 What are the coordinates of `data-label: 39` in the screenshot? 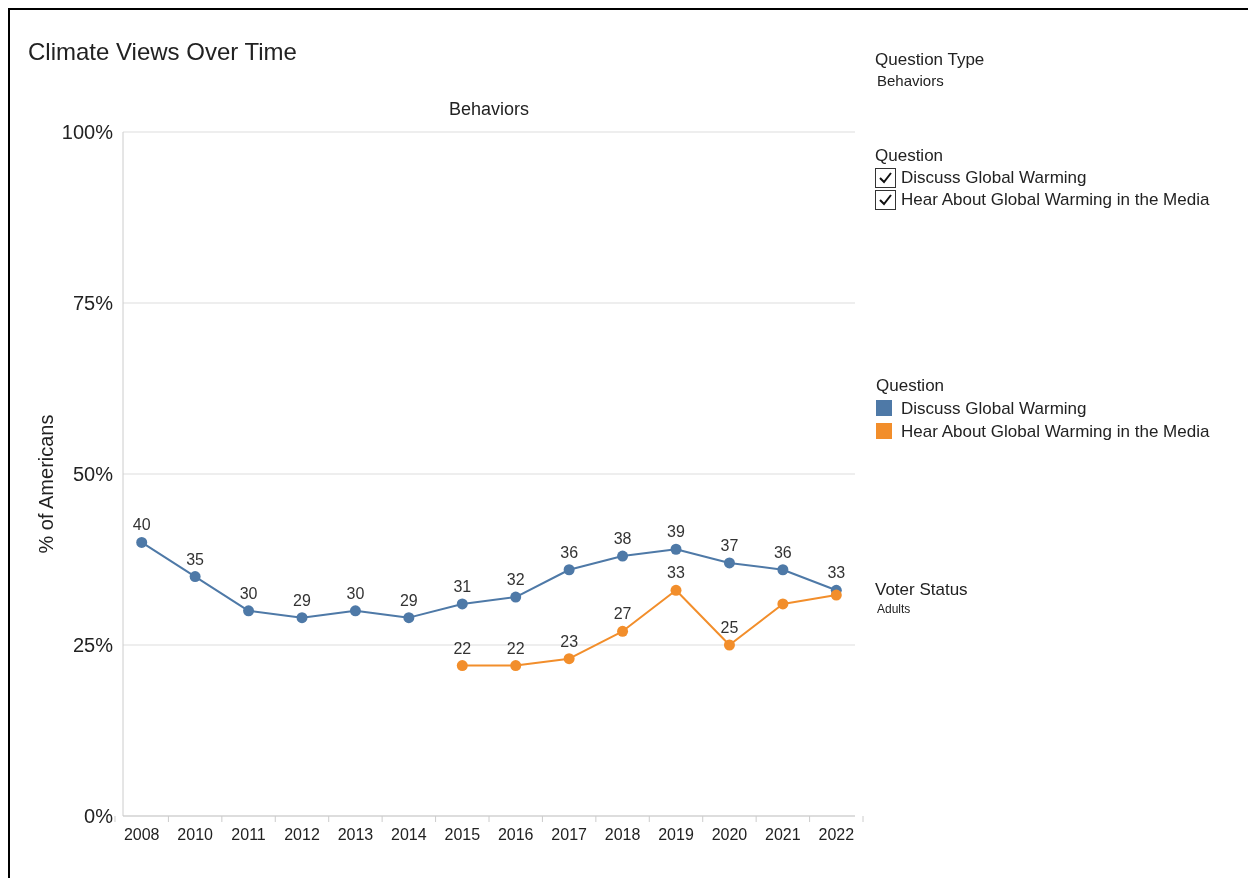 It's located at (676, 532).